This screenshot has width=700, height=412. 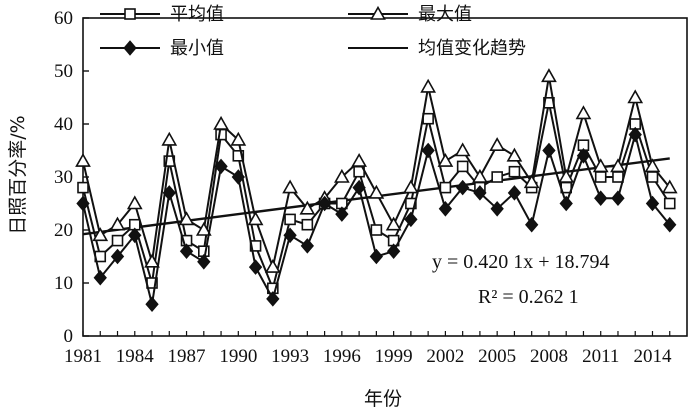 What do you see at coordinates (63, 71) in the screenshot?
I see `y-tick-label: 50` at bounding box center [63, 71].